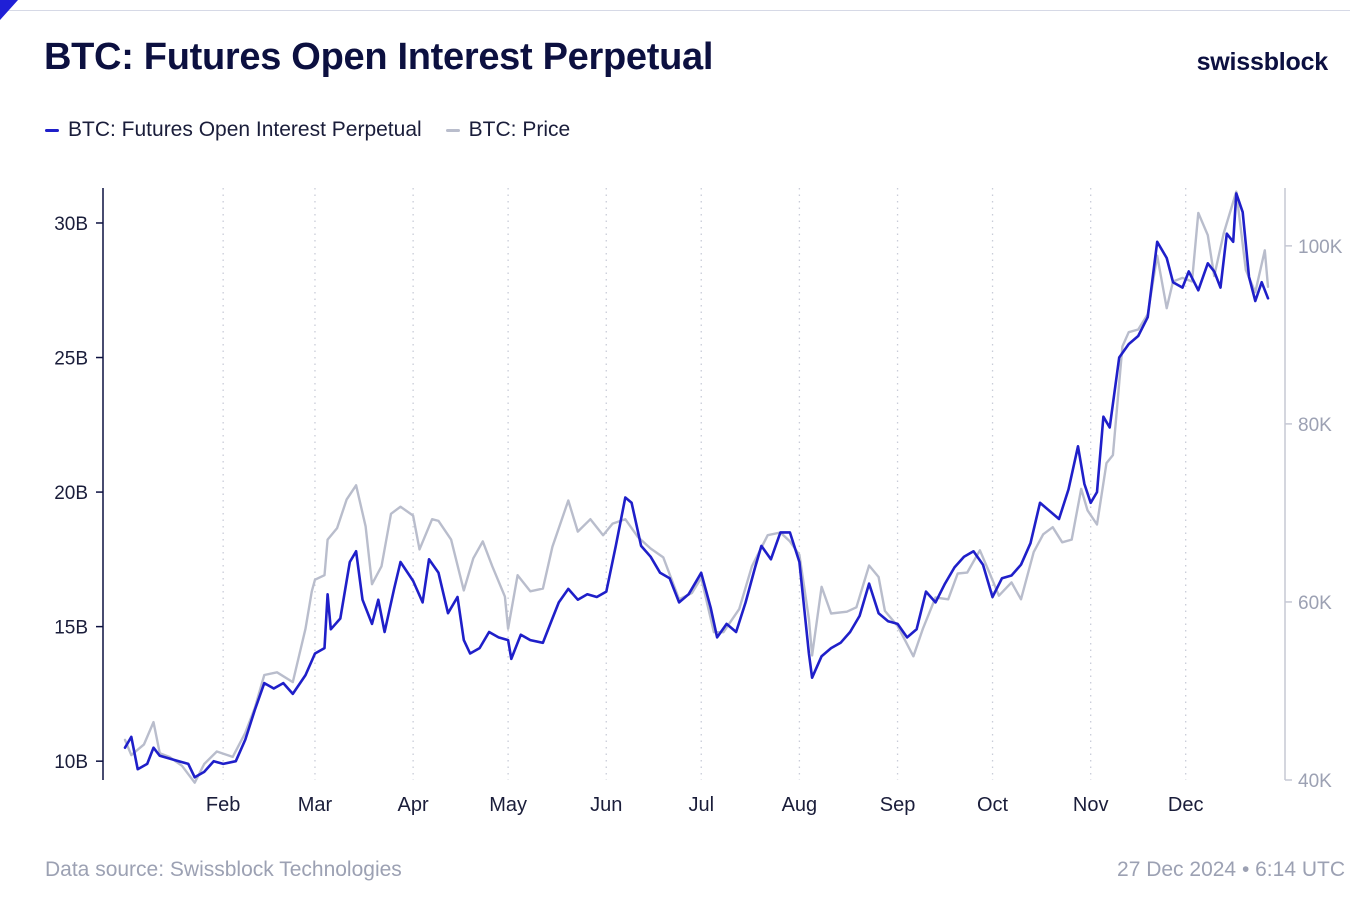  Describe the element at coordinates (223, 805) in the screenshot. I see `x-tick-feb: Feb` at that location.